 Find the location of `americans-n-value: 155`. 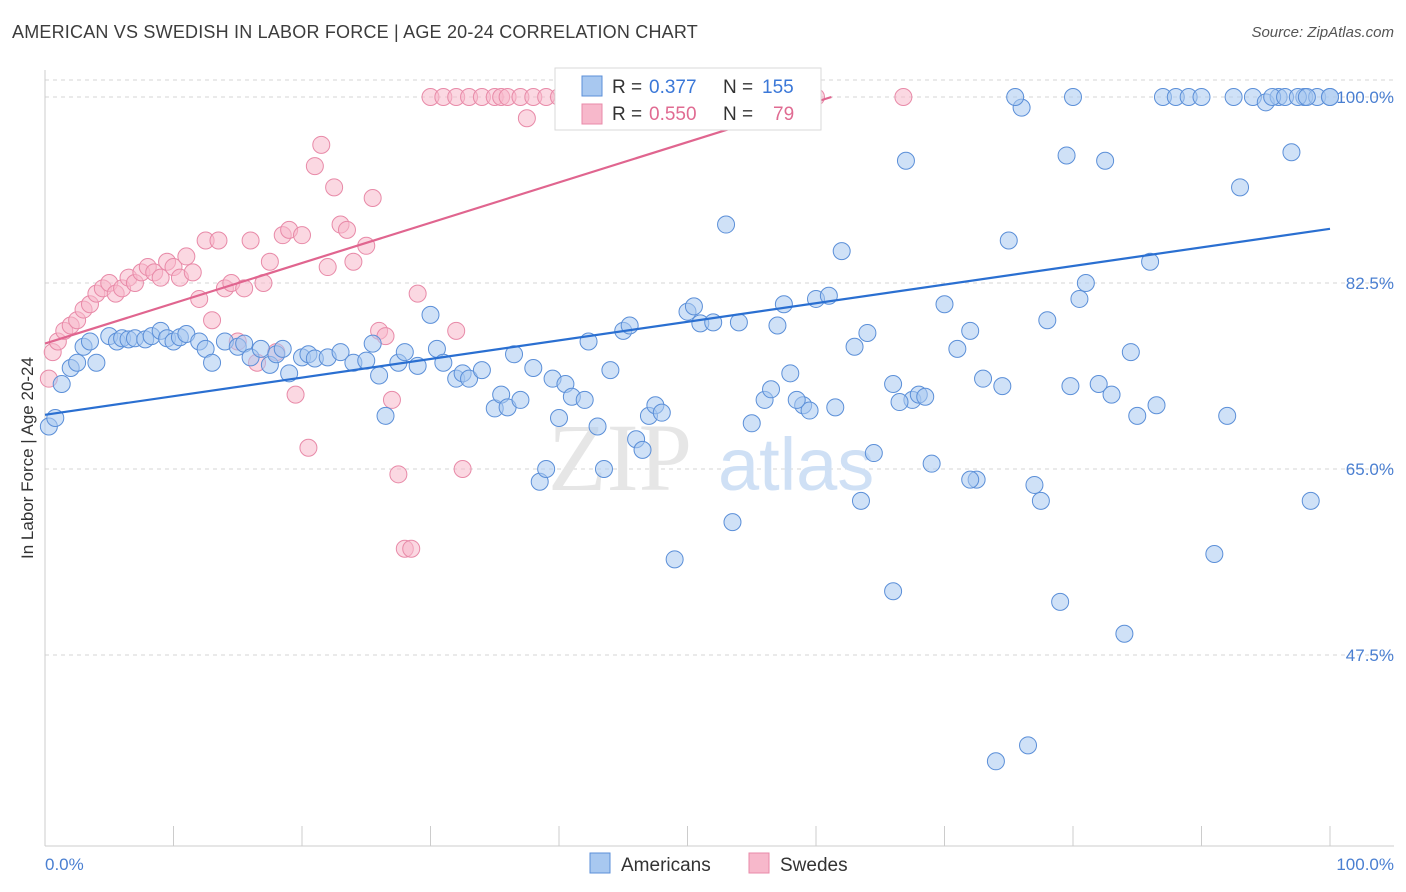

americans-n-value: 155 is located at coordinates (778, 87).